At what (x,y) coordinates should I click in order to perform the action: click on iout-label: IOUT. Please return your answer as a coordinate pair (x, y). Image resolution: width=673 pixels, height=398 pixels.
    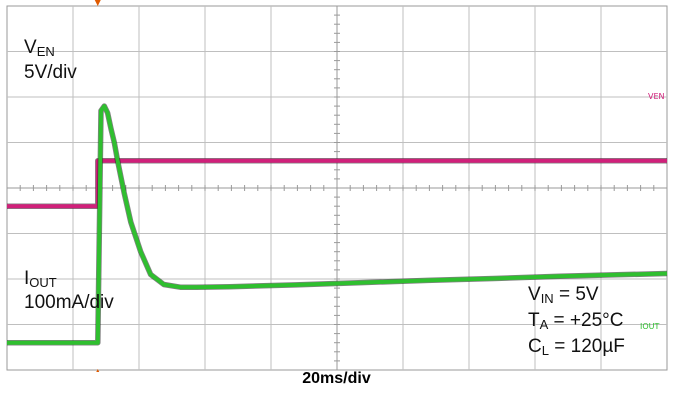
    Looking at the image, I should click on (40, 279).